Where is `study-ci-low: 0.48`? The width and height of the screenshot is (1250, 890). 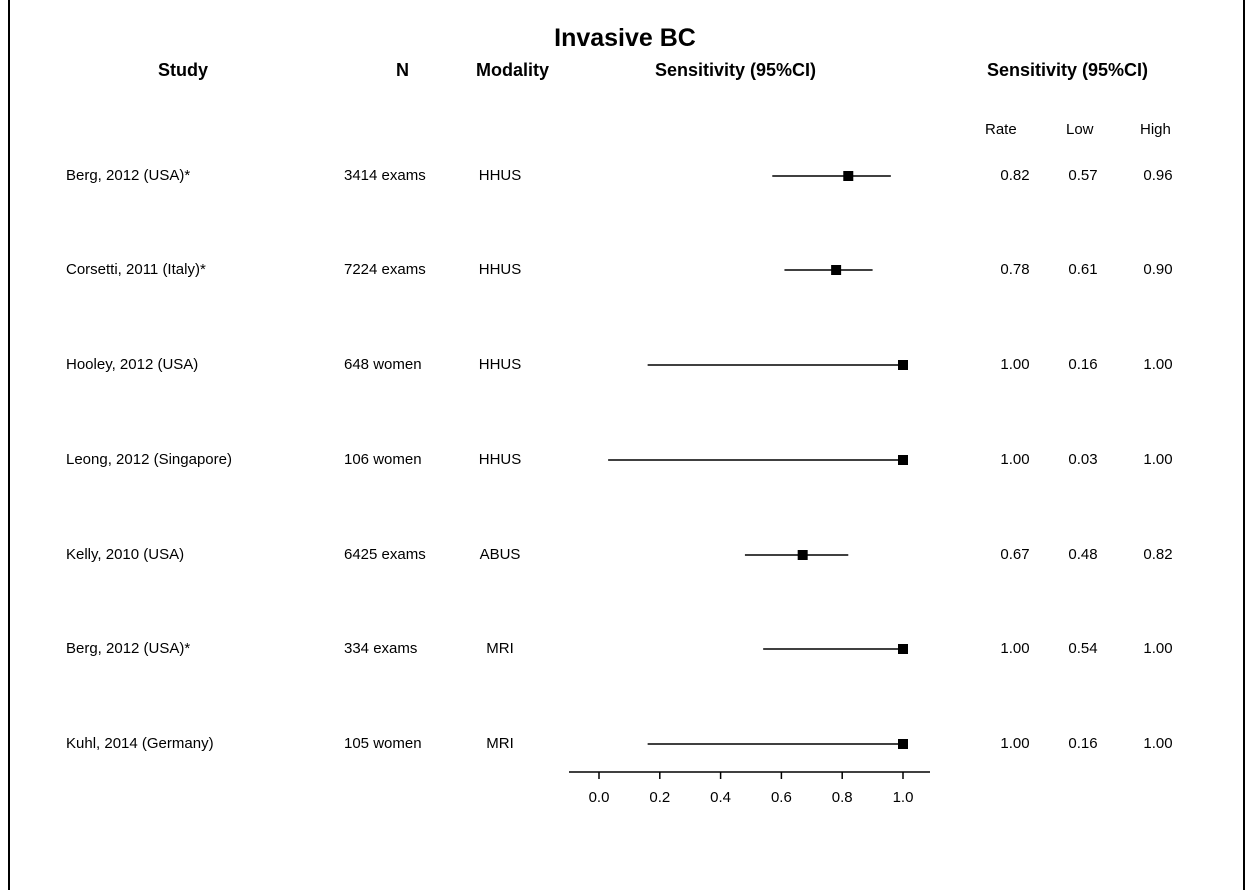 study-ci-low: 0.48 is located at coordinates (1083, 554).